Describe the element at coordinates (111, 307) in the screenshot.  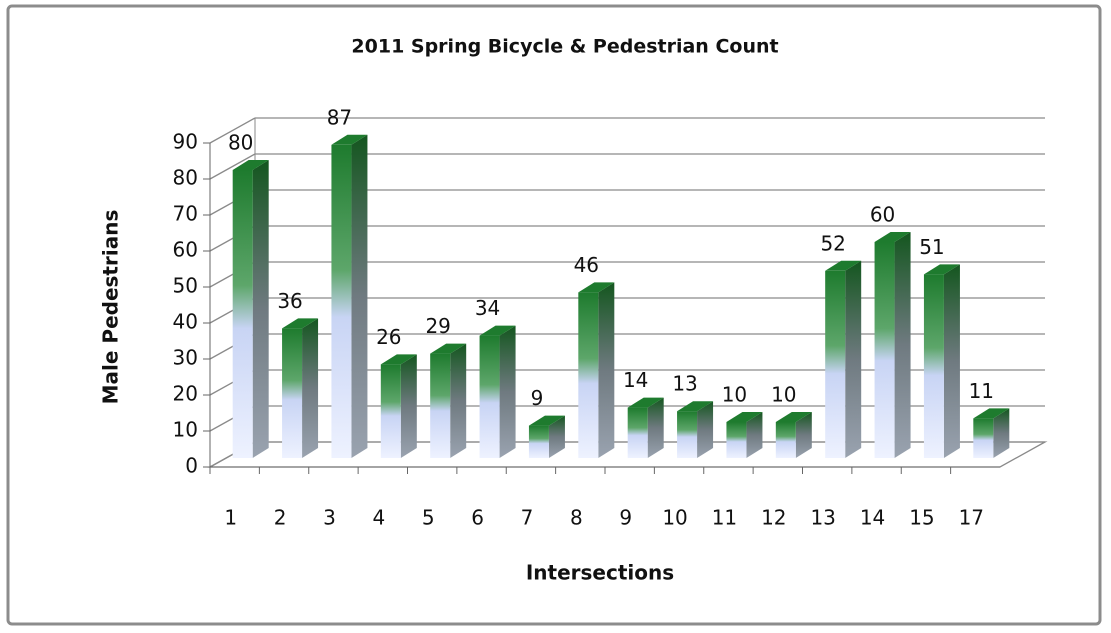
I see `y-axis-label: Male Pedestrians` at that location.